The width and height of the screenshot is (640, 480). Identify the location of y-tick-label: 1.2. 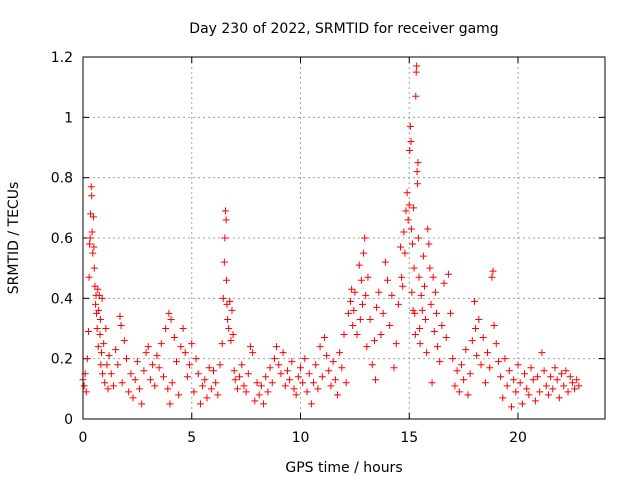
(62, 58).